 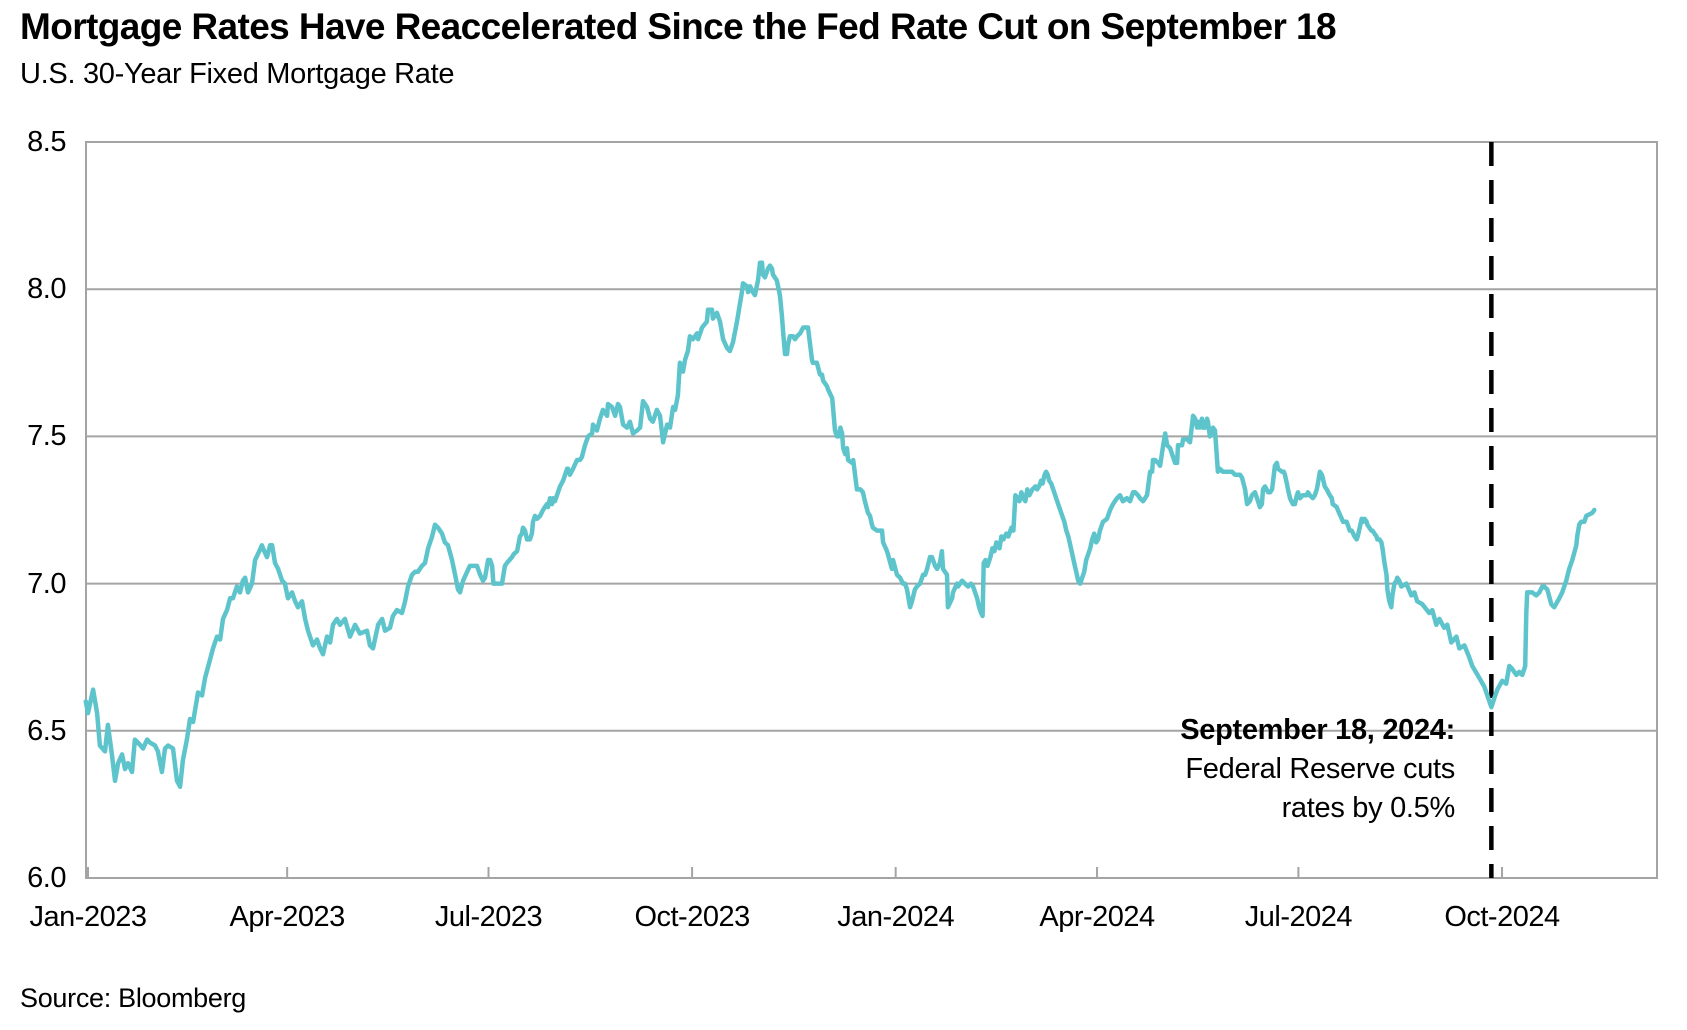 What do you see at coordinates (1097, 917) in the screenshot?
I see `x-tick-label: Apr-2024` at bounding box center [1097, 917].